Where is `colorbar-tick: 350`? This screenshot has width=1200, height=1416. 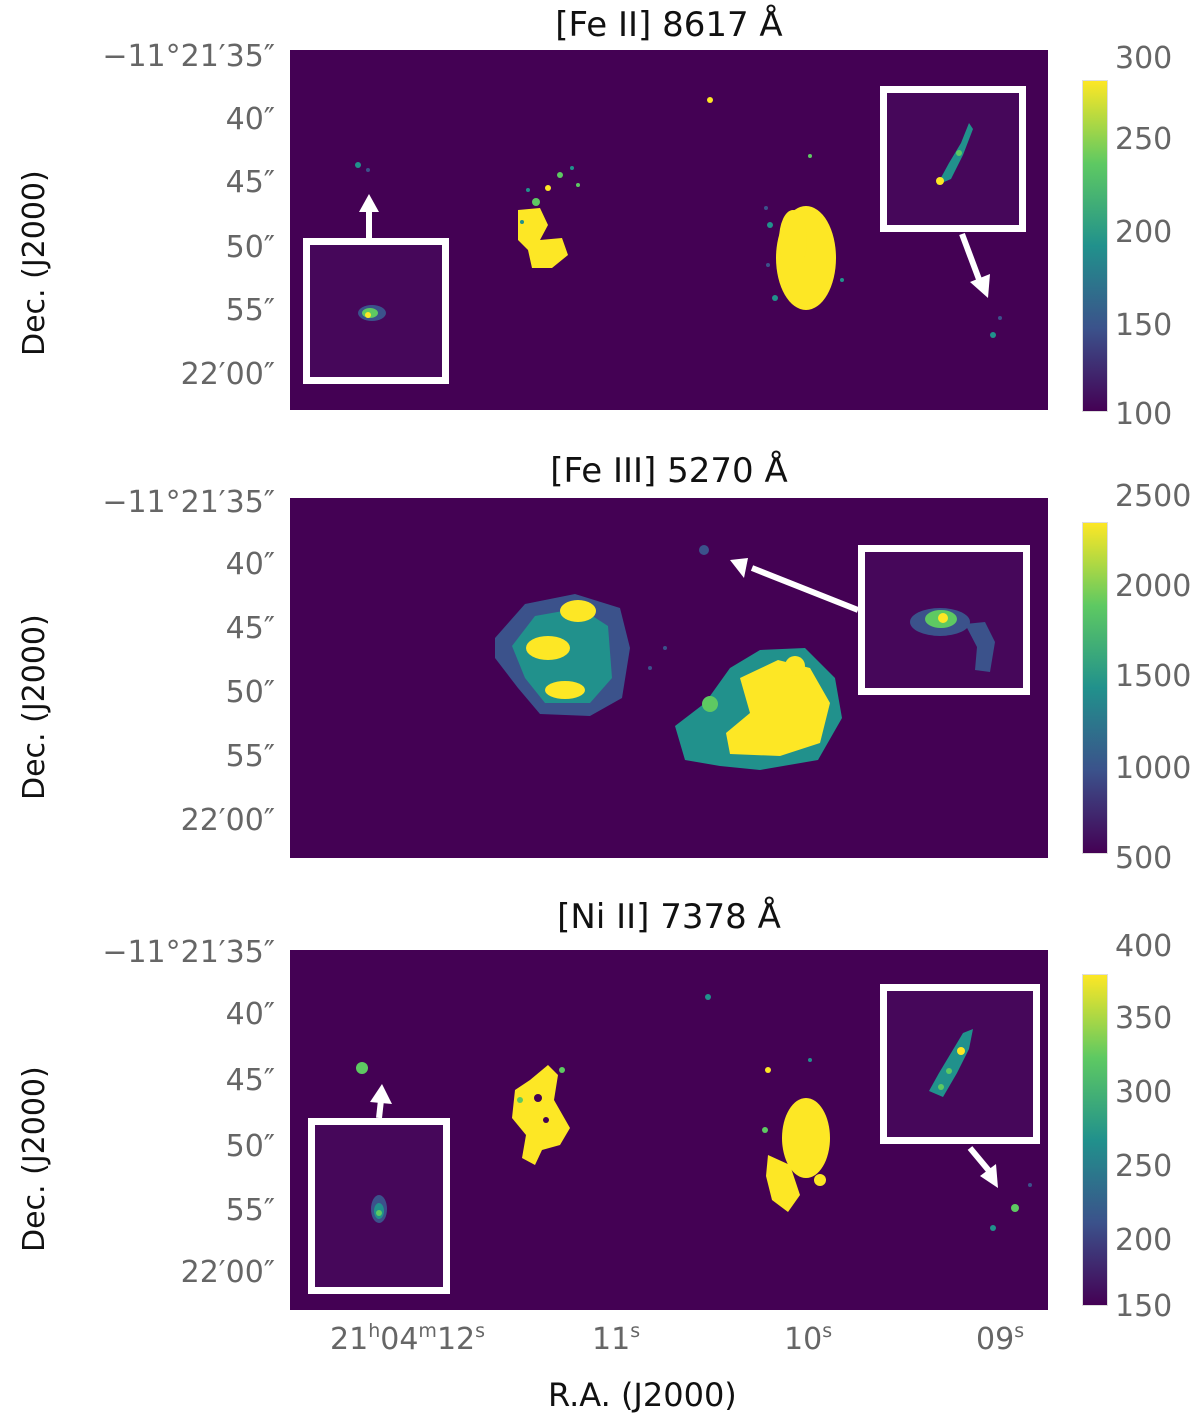
colorbar-tick: 350 is located at coordinates (1144, 1018).